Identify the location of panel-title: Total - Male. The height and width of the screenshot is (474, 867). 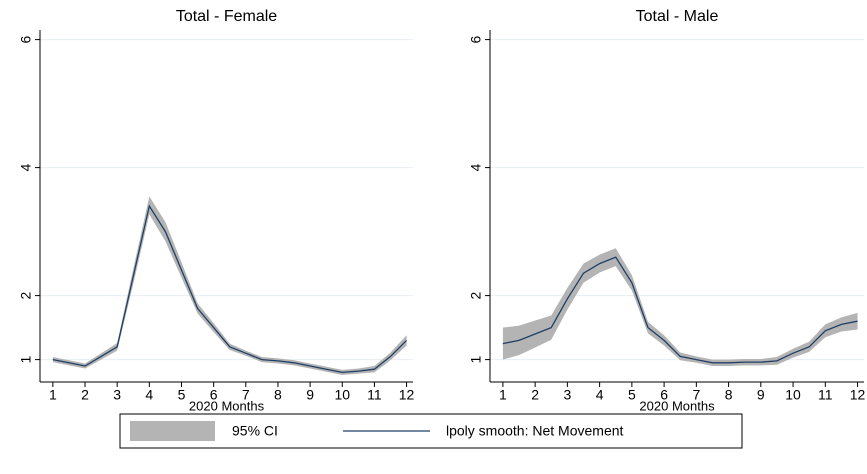
(677, 16).